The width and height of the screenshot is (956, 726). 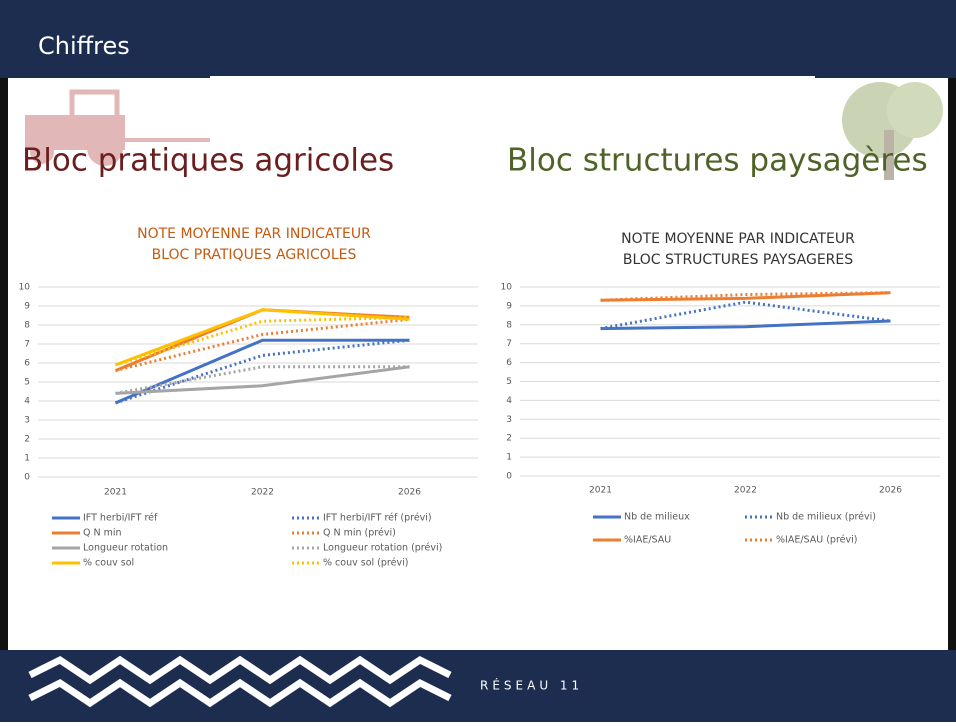 What do you see at coordinates (738, 260) in the screenshot?
I see `chart-title: BLOC STRUCTURES PAYSAGERES` at bounding box center [738, 260].